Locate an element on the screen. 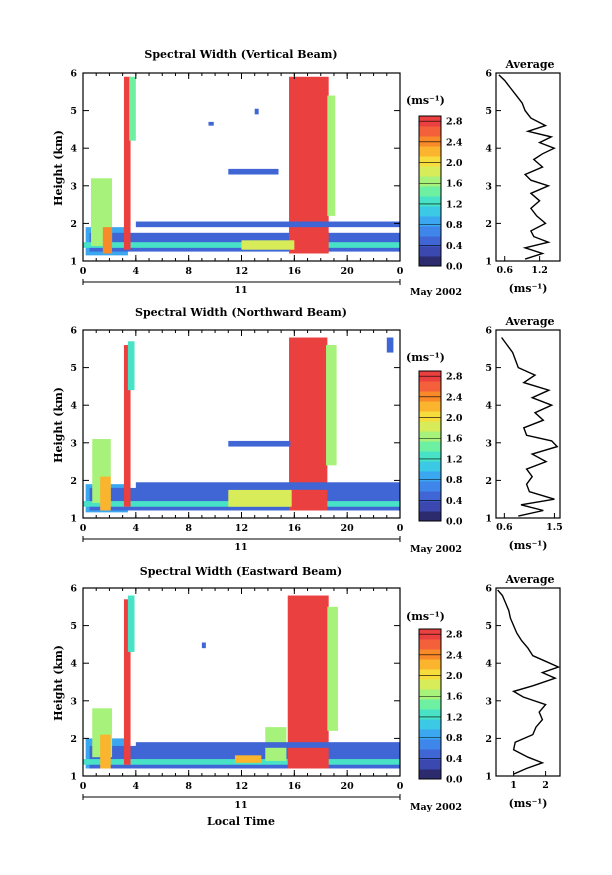 Image resolution: width=612 pixels, height=875 pixels. profile-y-tick-label: 3 is located at coordinates (488, 186).